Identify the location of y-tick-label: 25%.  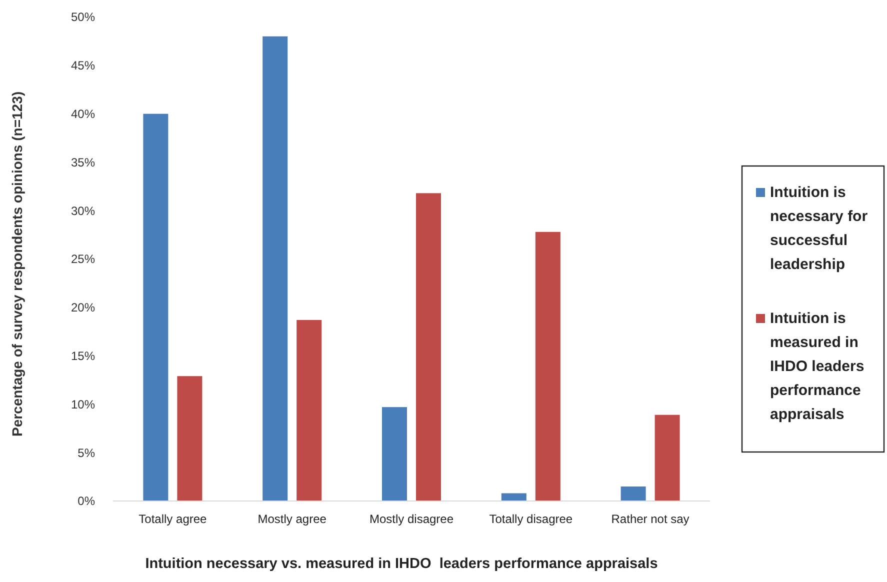
(83, 259).